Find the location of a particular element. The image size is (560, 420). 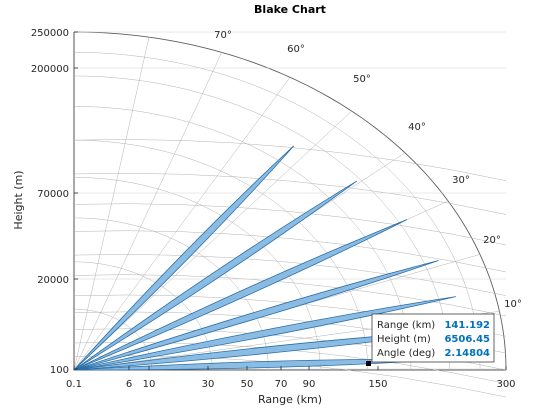

angle-label: 70° is located at coordinates (223, 35).